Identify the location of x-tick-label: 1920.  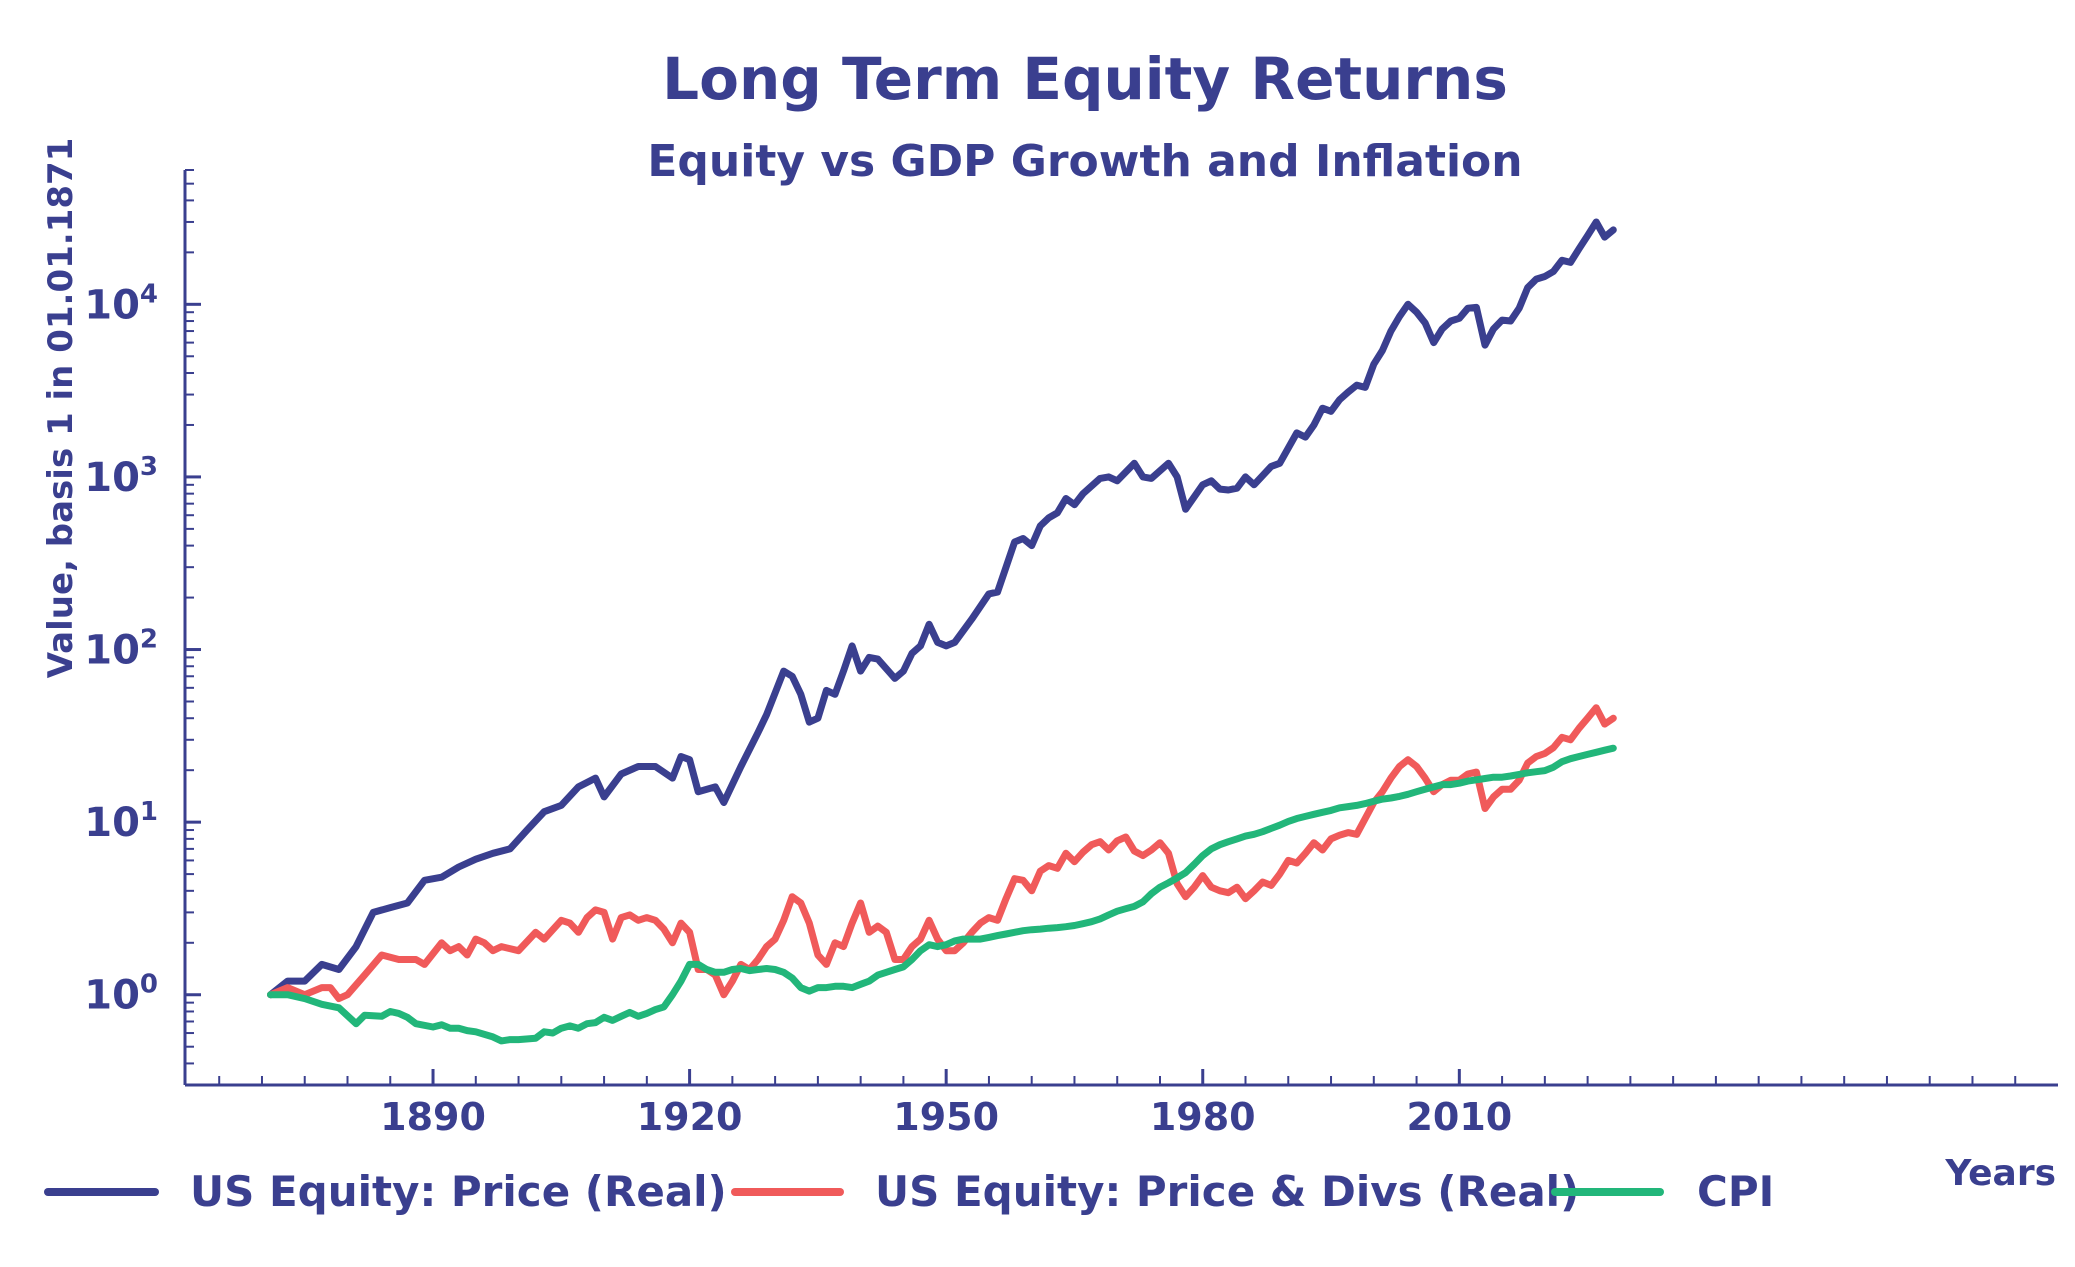
(690, 1117).